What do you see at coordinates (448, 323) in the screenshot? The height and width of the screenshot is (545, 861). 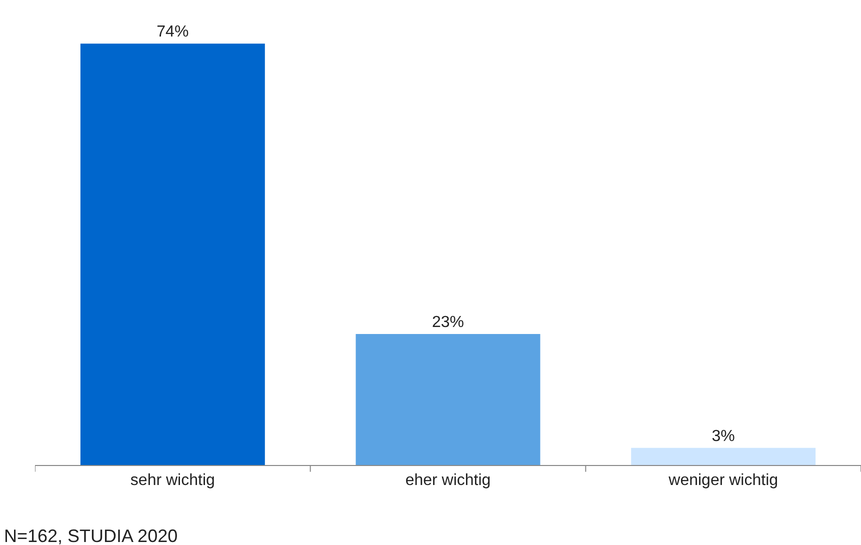 I see `data-label: 23%` at bounding box center [448, 323].